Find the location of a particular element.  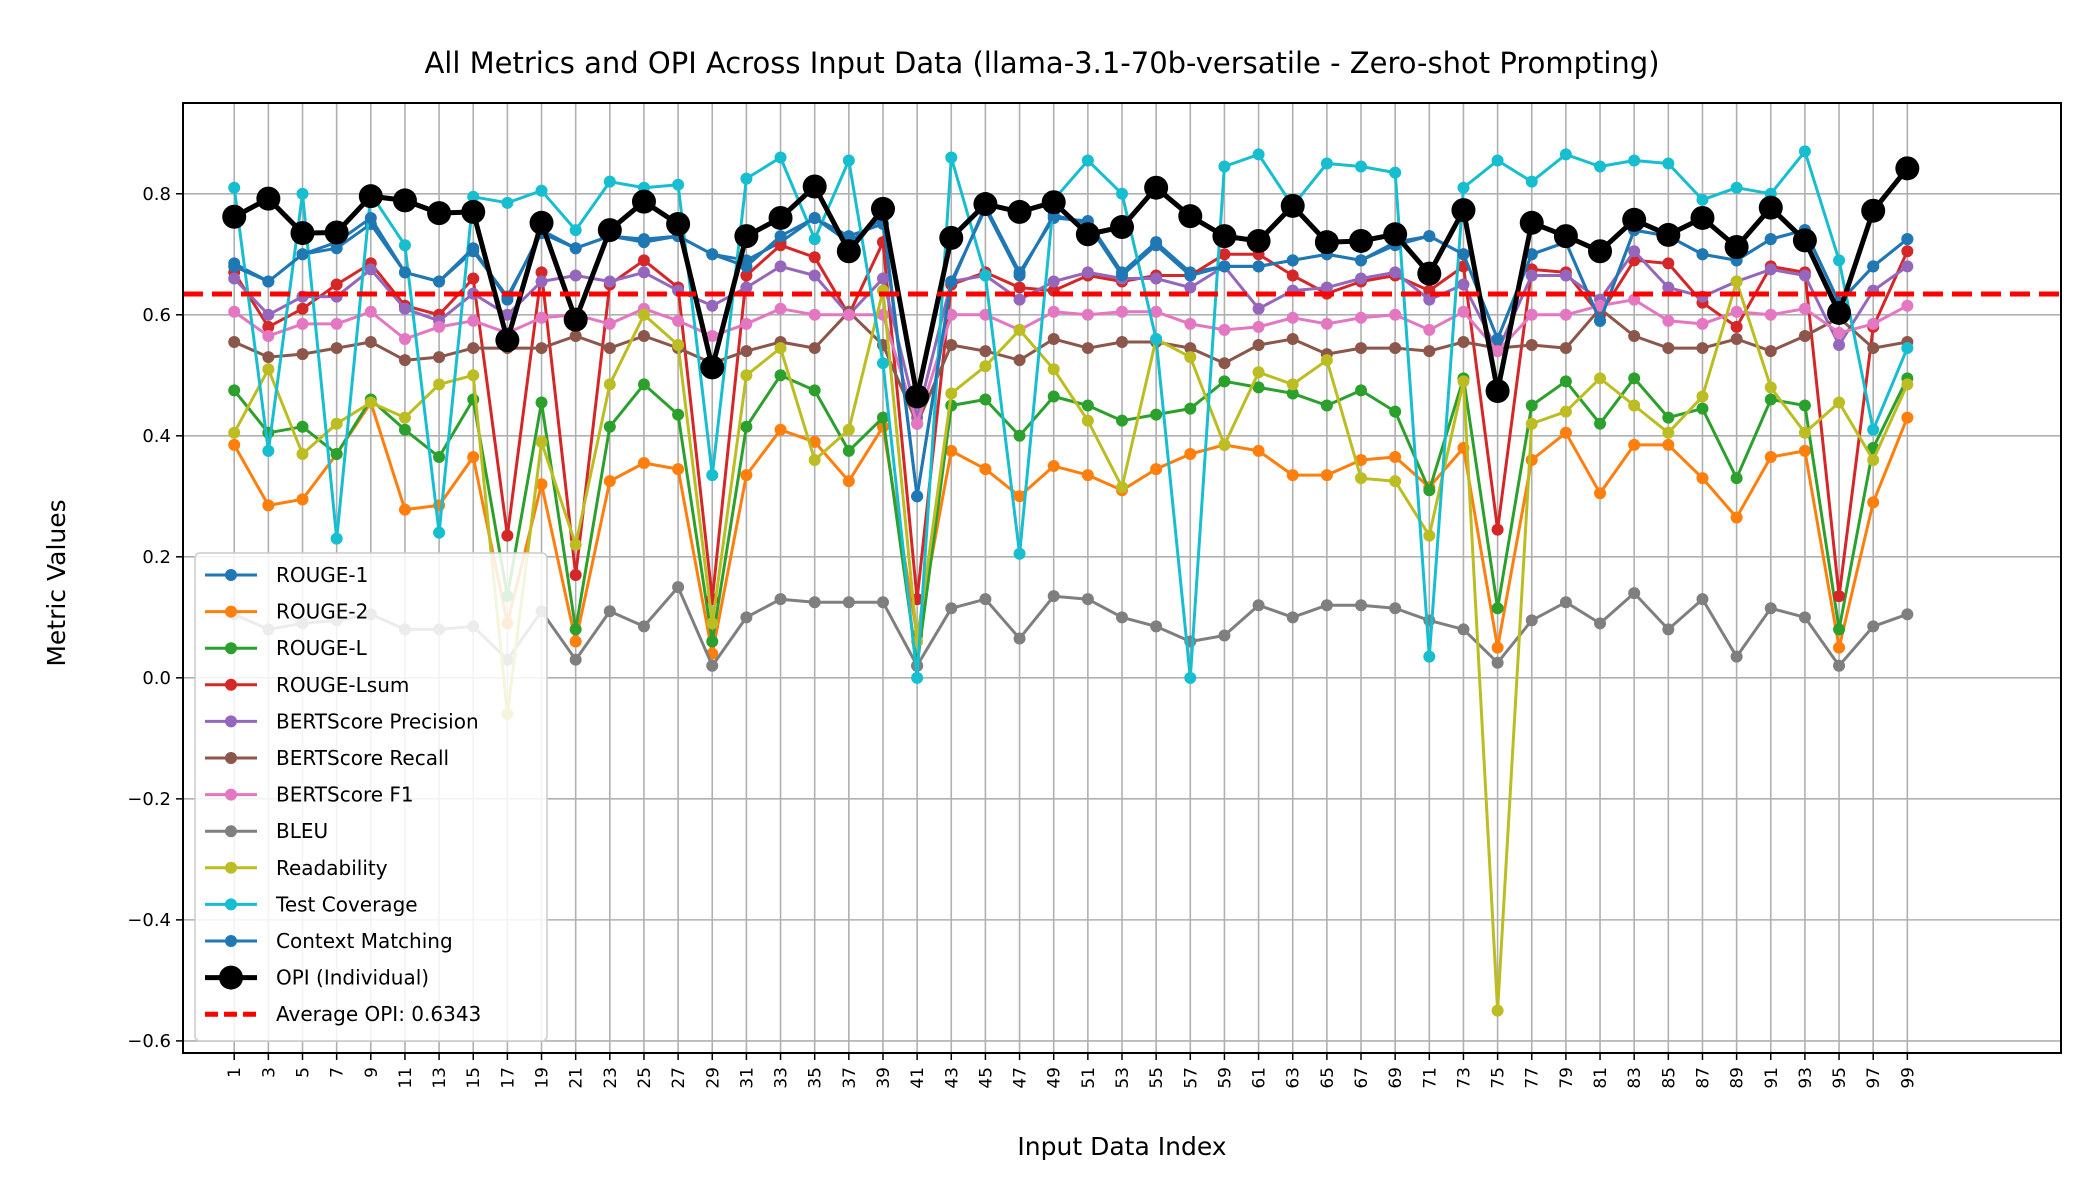

x-tick-label: 67 is located at coordinates (1362, 1078).